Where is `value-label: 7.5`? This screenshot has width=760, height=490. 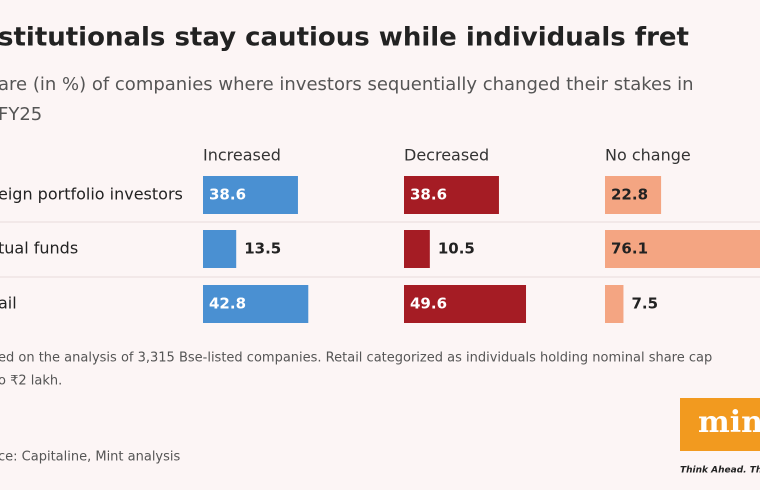
value-label: 7.5 is located at coordinates (644, 304).